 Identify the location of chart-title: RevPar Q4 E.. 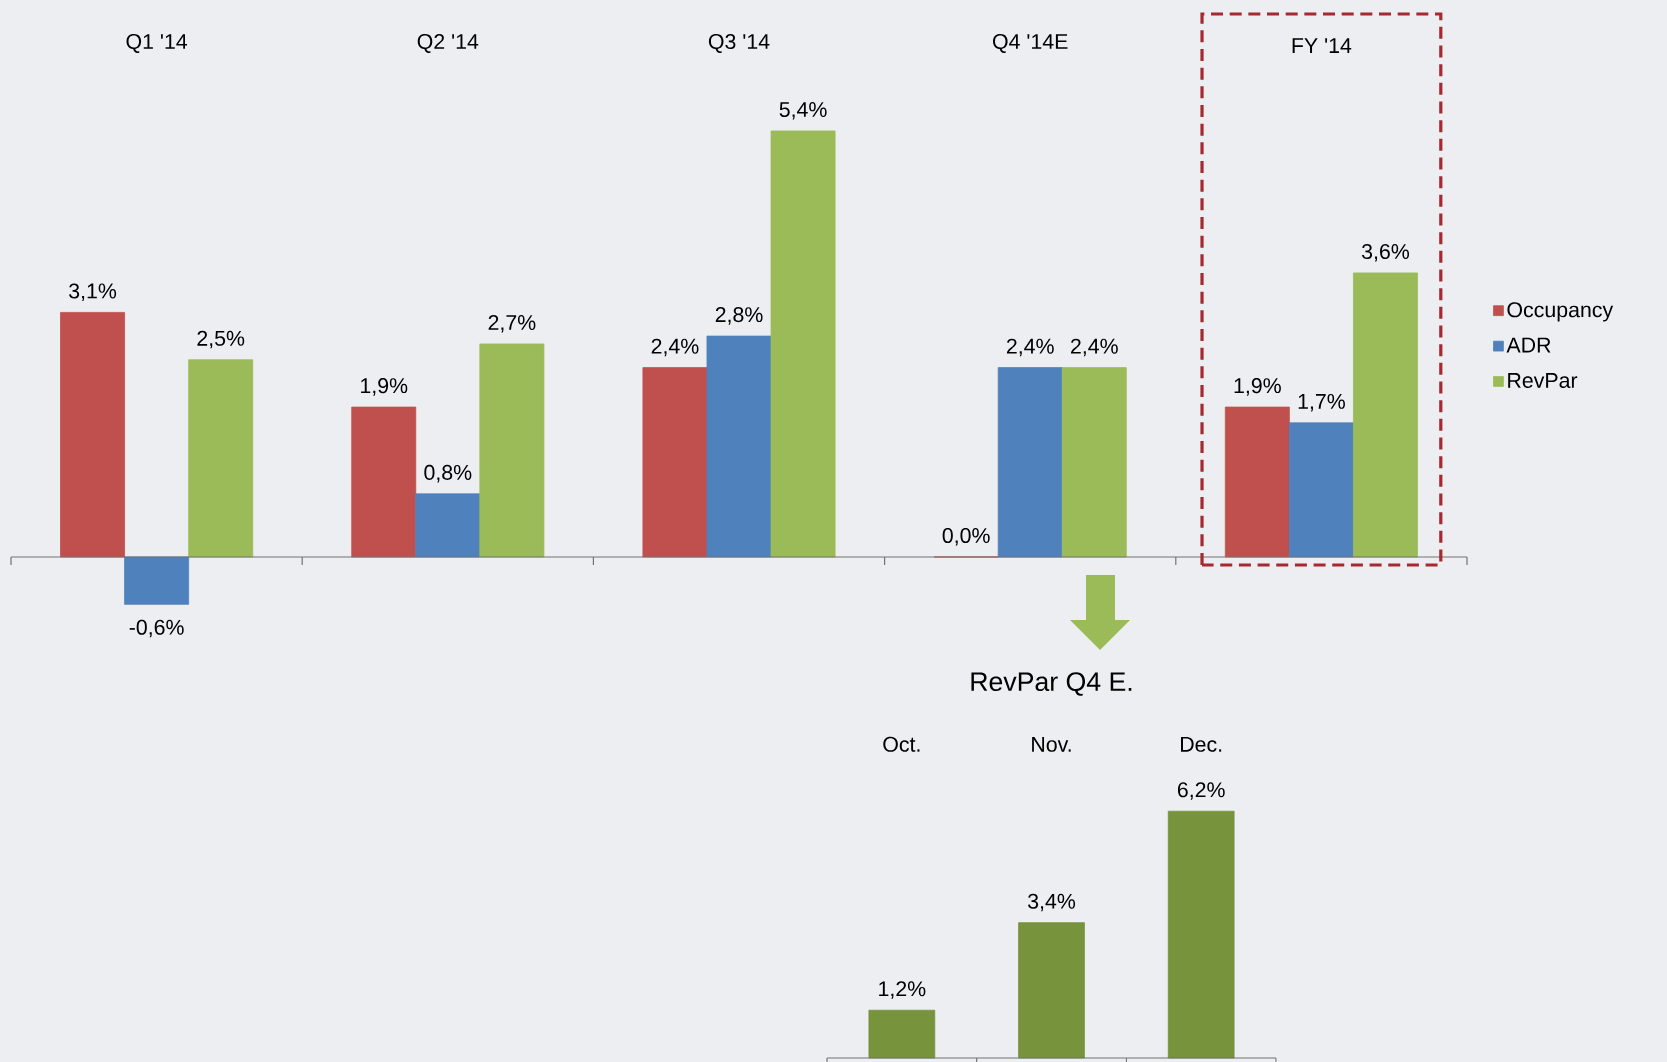
(1051, 684).